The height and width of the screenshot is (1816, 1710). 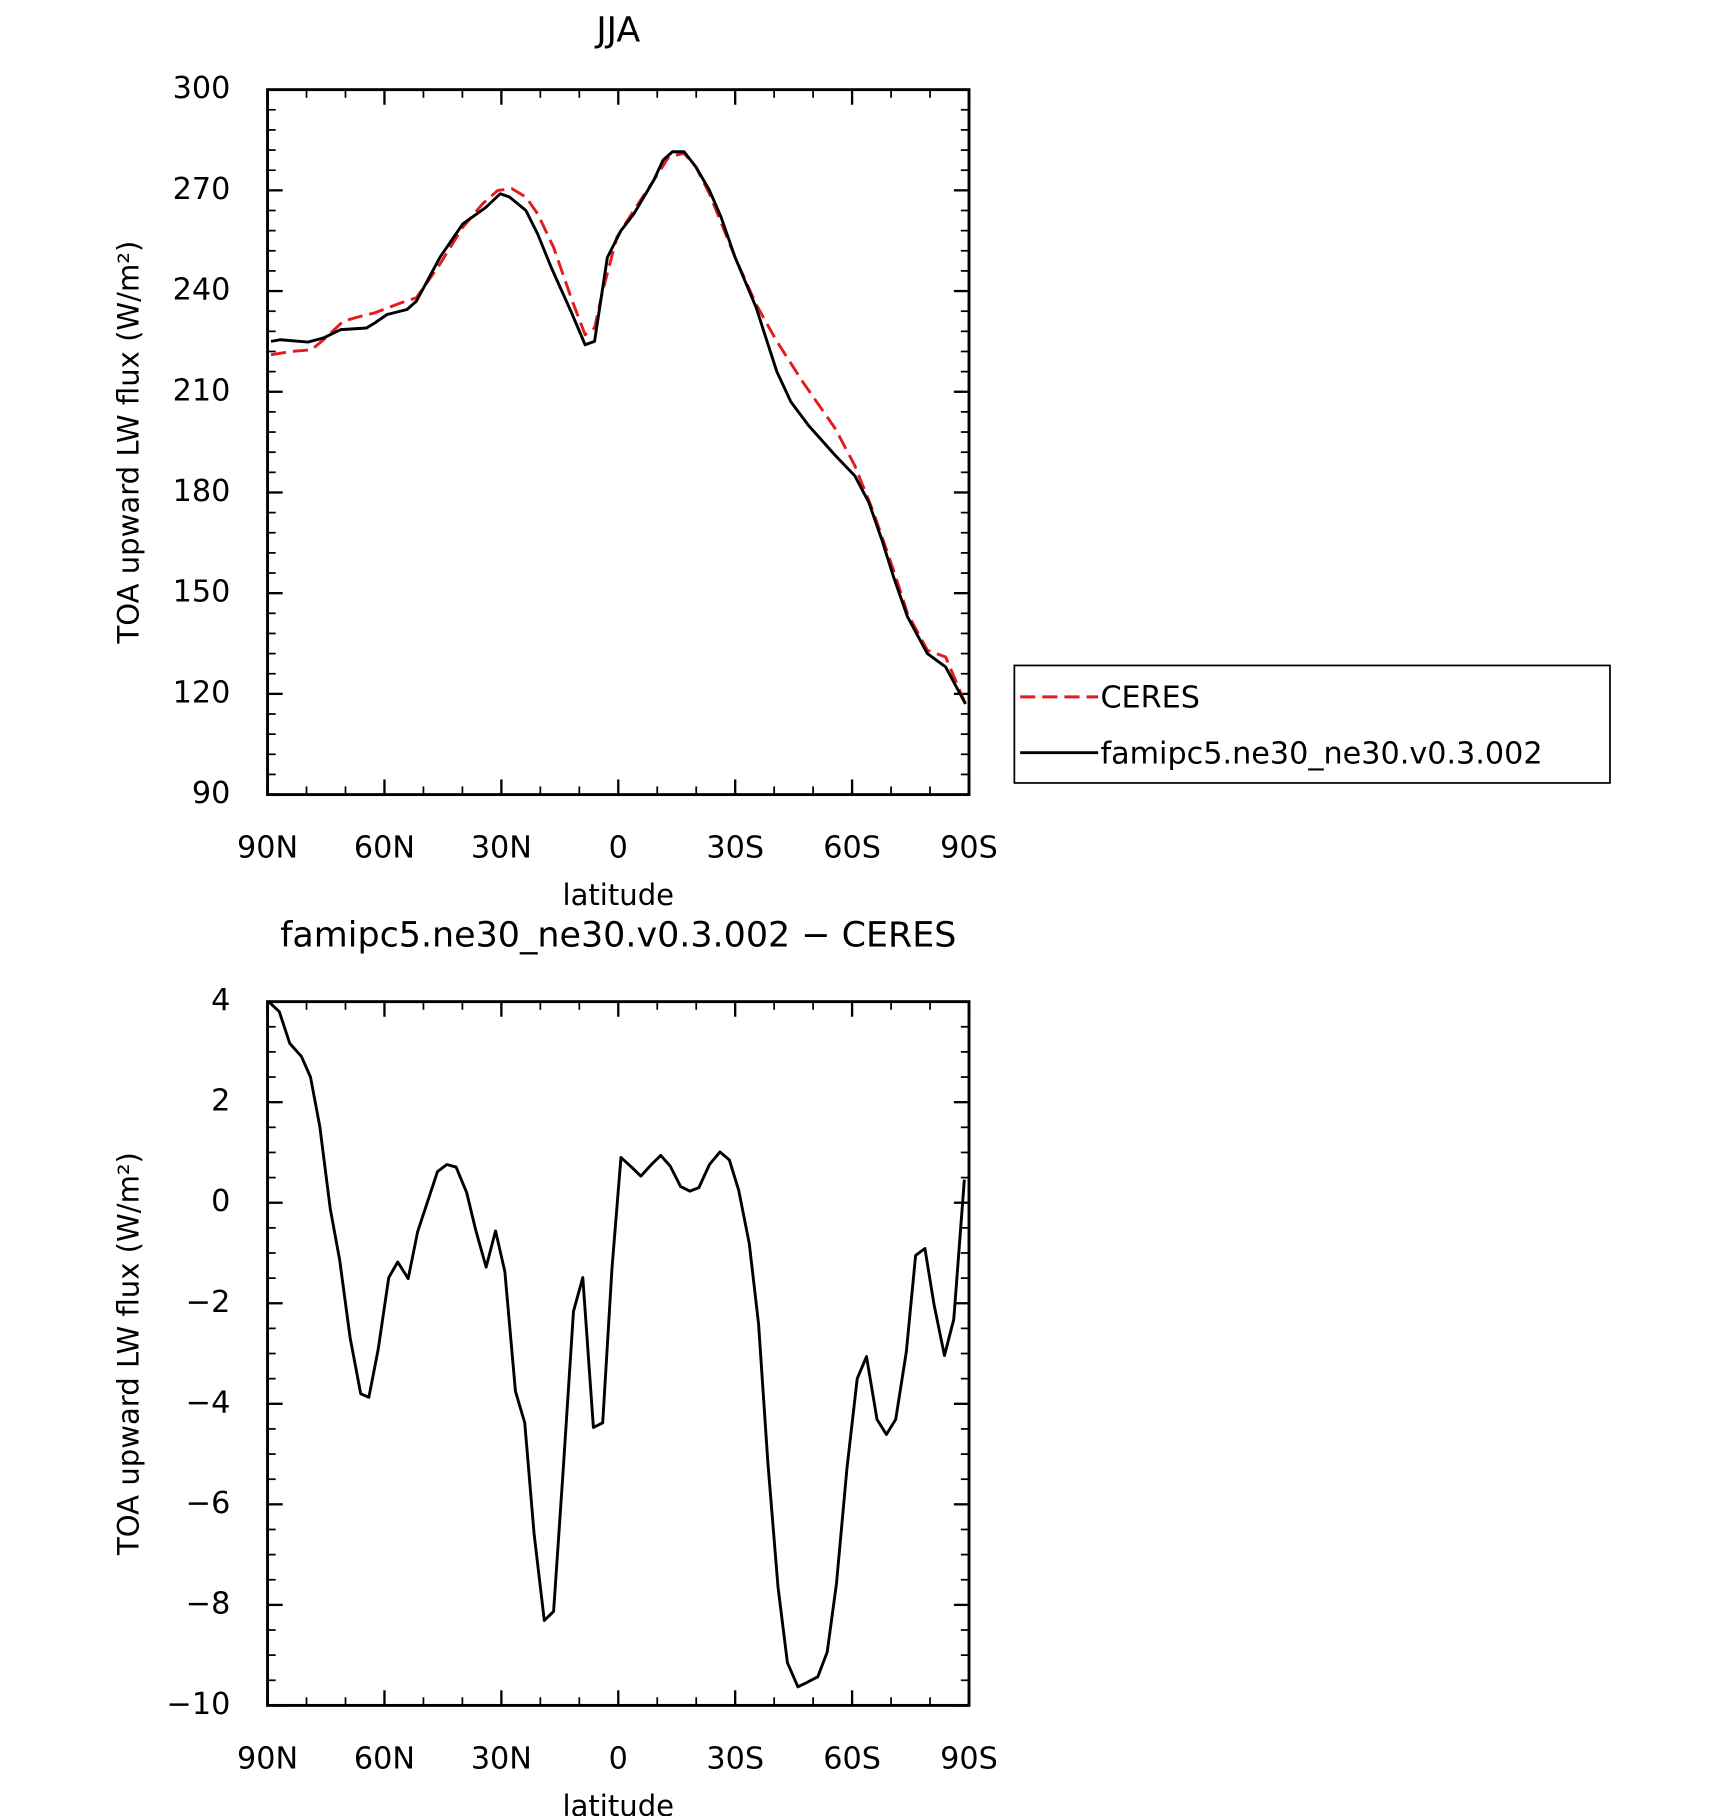 I want to click on y-tick-label: 300, so click(x=202, y=88).